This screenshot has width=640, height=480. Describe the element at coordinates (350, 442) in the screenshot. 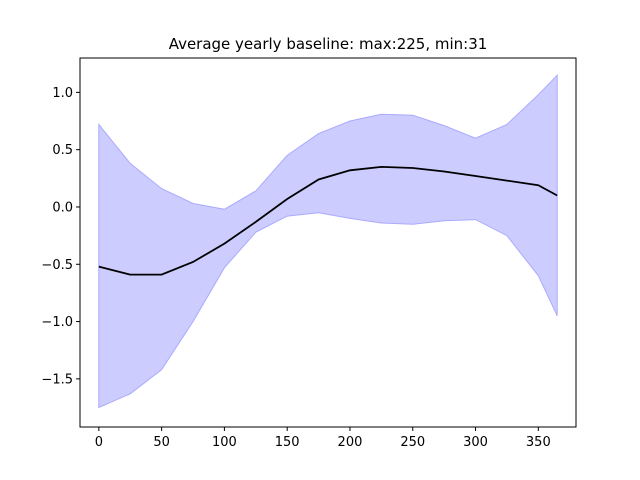

I see `x-tick-label: 200` at that location.